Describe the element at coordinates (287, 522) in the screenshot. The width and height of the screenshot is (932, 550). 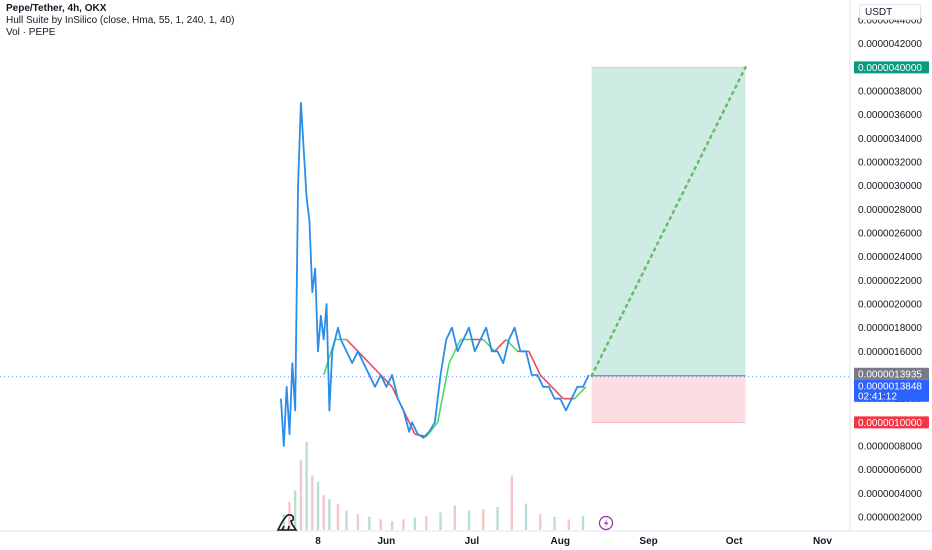
I see `tradingview-dino-icon` at that location.